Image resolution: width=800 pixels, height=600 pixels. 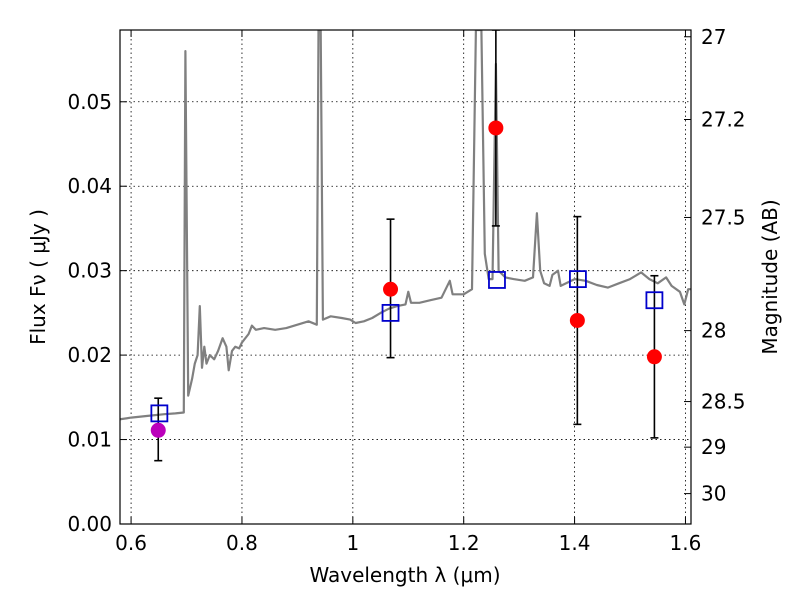 I want to click on x-tick-label: 1.4, so click(x=575, y=543).